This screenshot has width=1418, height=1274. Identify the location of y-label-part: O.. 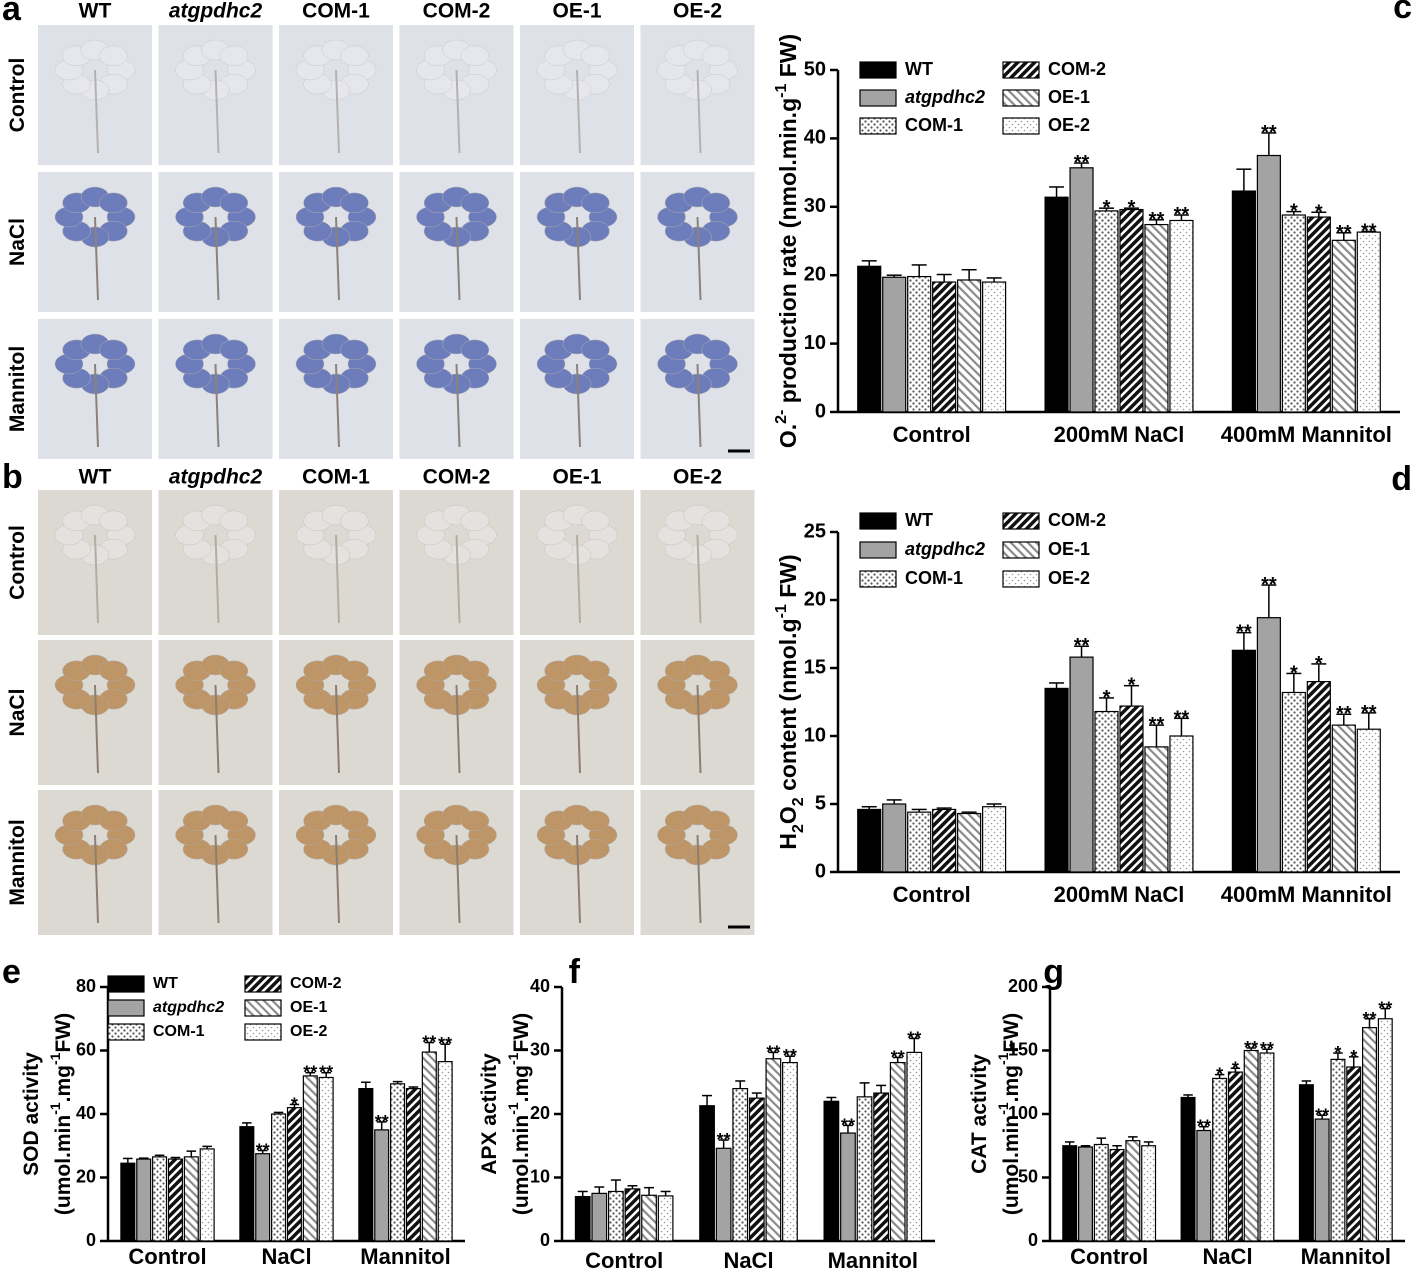
(788, 436).